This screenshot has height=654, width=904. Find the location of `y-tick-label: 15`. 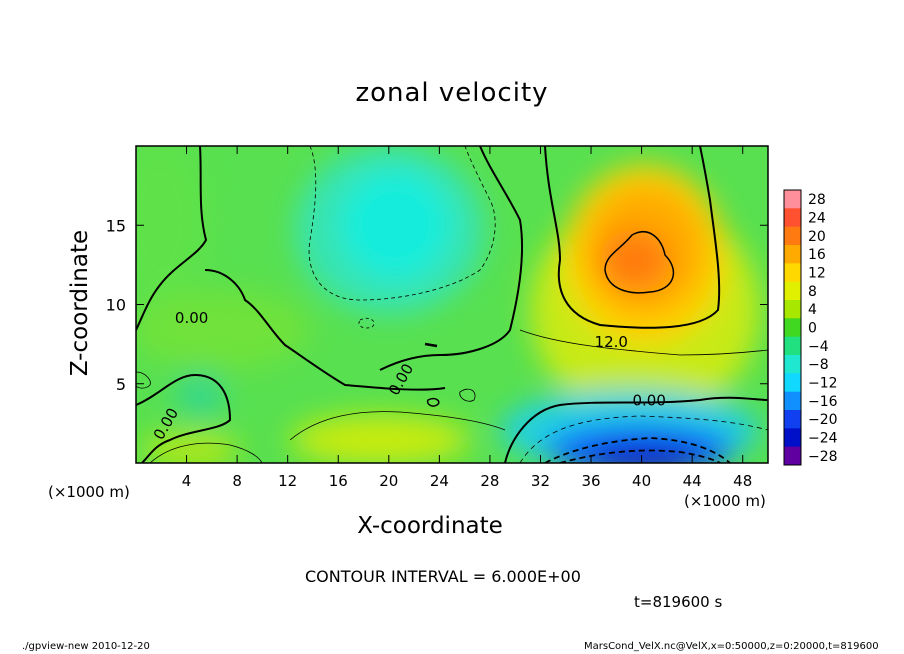

y-tick-label: 15 is located at coordinates (116, 225).